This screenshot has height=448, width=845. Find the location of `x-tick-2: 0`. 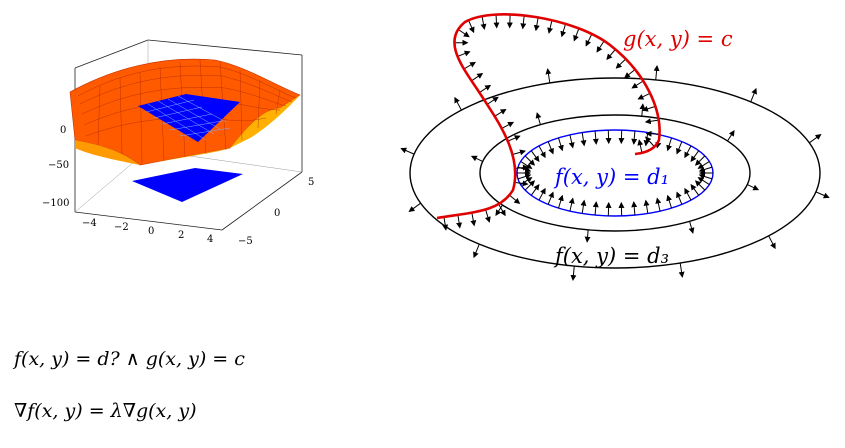

x-tick-2: 0 is located at coordinates (151, 231).